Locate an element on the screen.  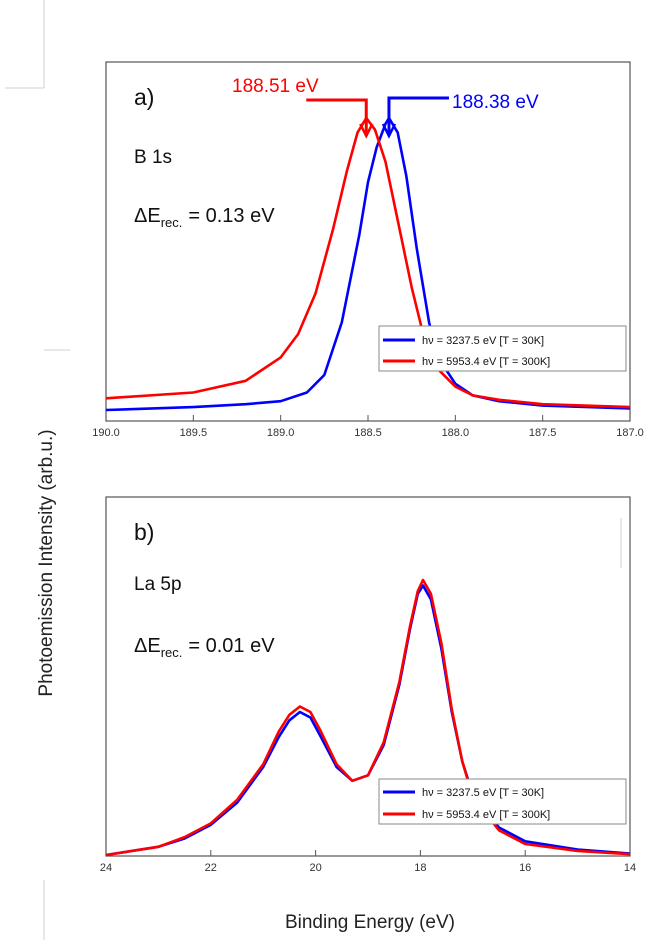
panel-a-annotations: 188.51 eV 188.38 eV is located at coordinates (385, 107).